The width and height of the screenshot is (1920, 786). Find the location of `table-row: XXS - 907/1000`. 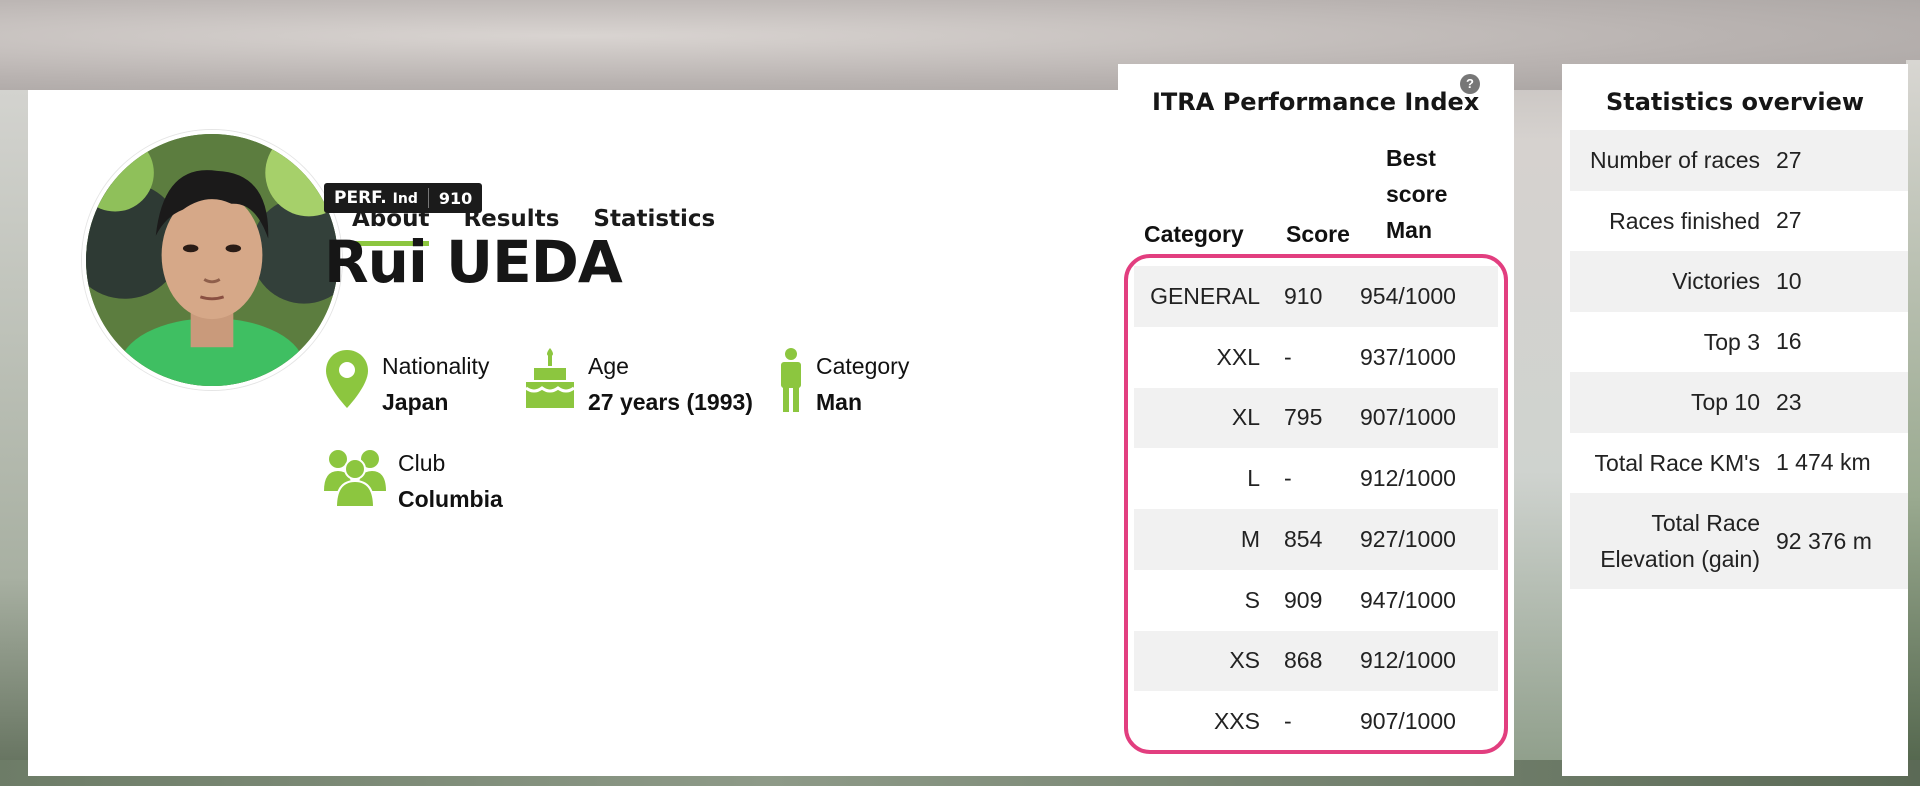

table-row: XXS - 907/1000 is located at coordinates (1316, 721).